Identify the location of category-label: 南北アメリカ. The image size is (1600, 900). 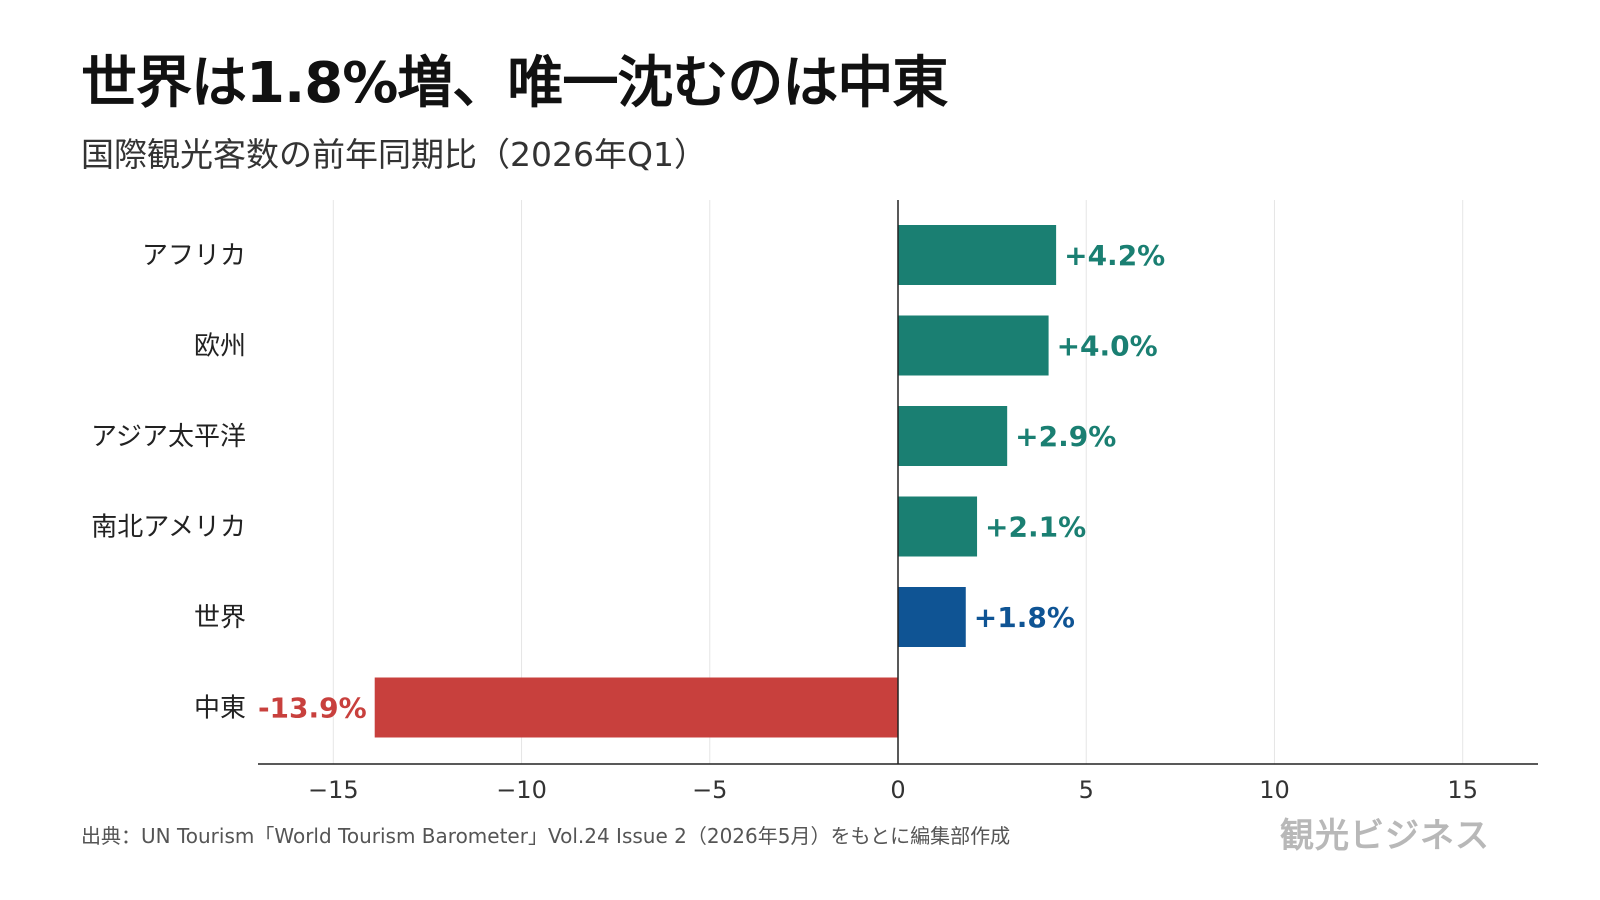
(168, 528).